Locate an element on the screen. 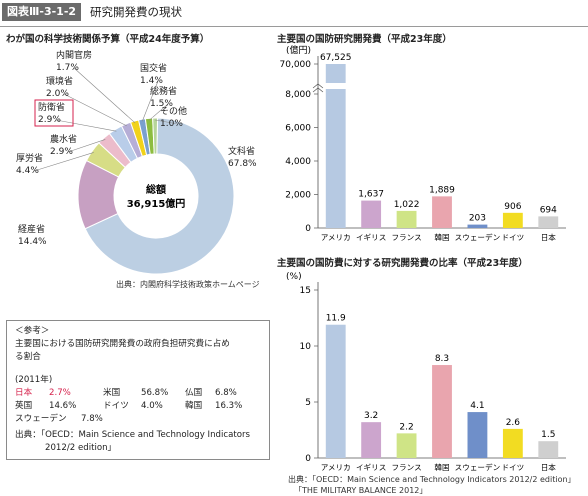 The height and width of the screenshot is (496, 588). bar-value-label: 11.9 is located at coordinates (336, 319).